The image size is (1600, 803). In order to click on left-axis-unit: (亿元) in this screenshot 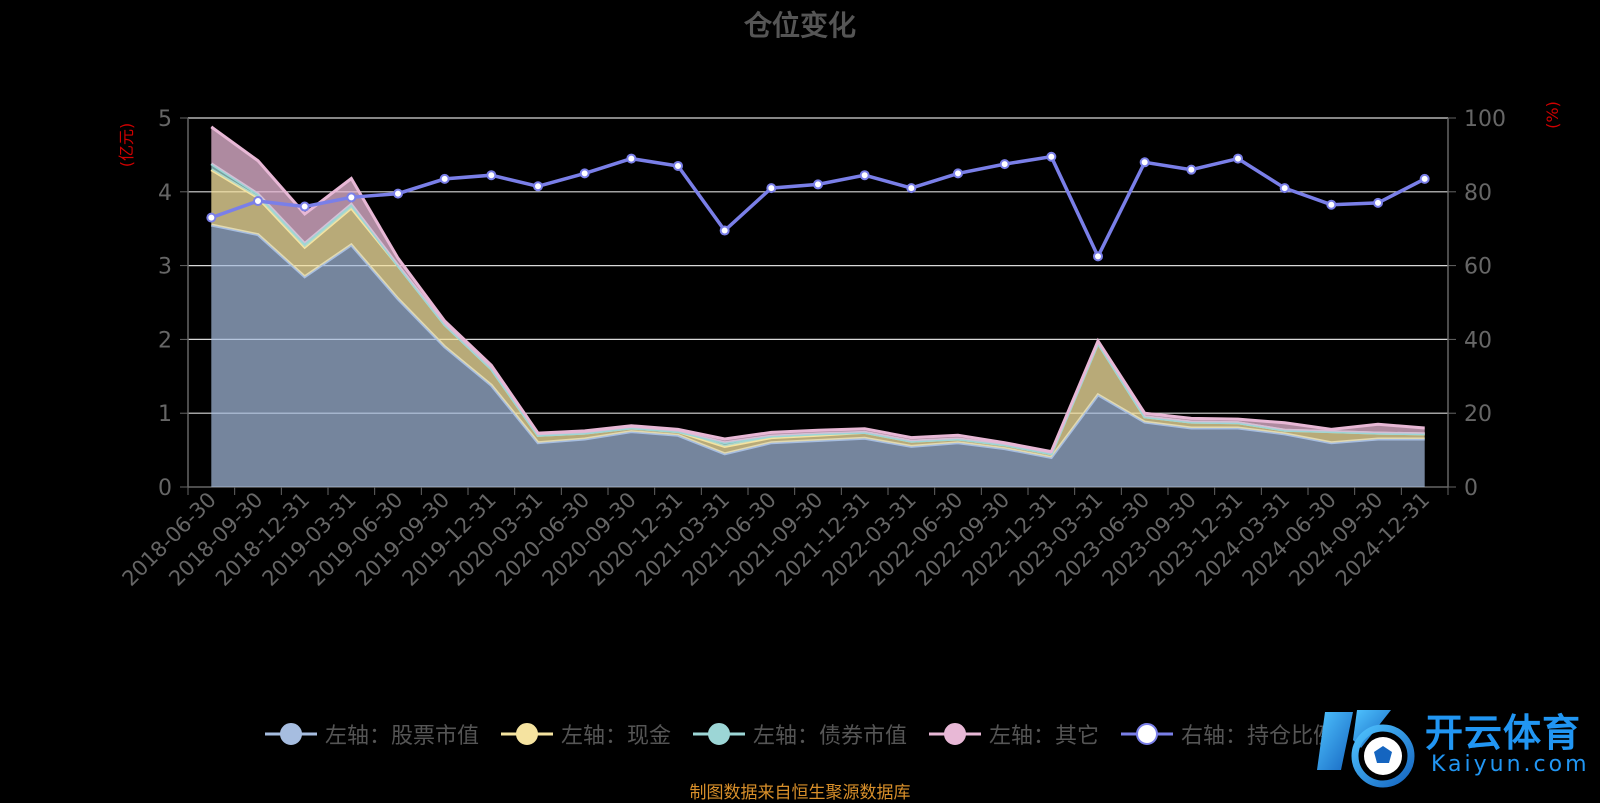, I will do `click(126, 145)`.